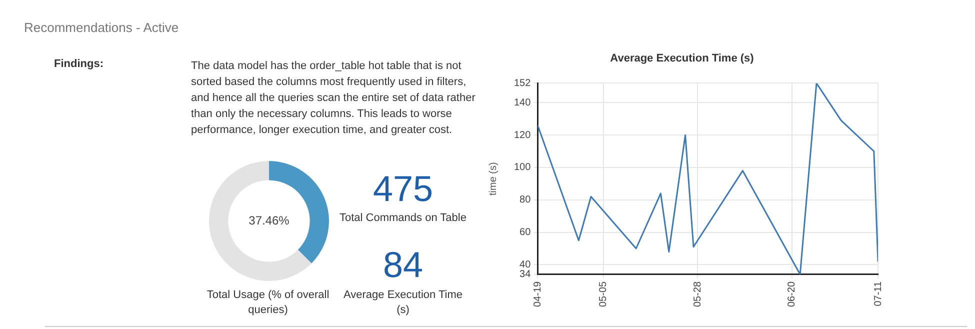  I want to click on y-tick-label: 152, so click(523, 83).